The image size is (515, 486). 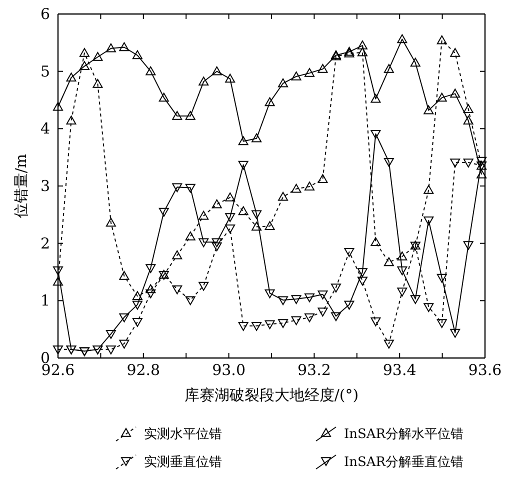 I want to click on y-tick-label: 5, so click(x=45, y=71).